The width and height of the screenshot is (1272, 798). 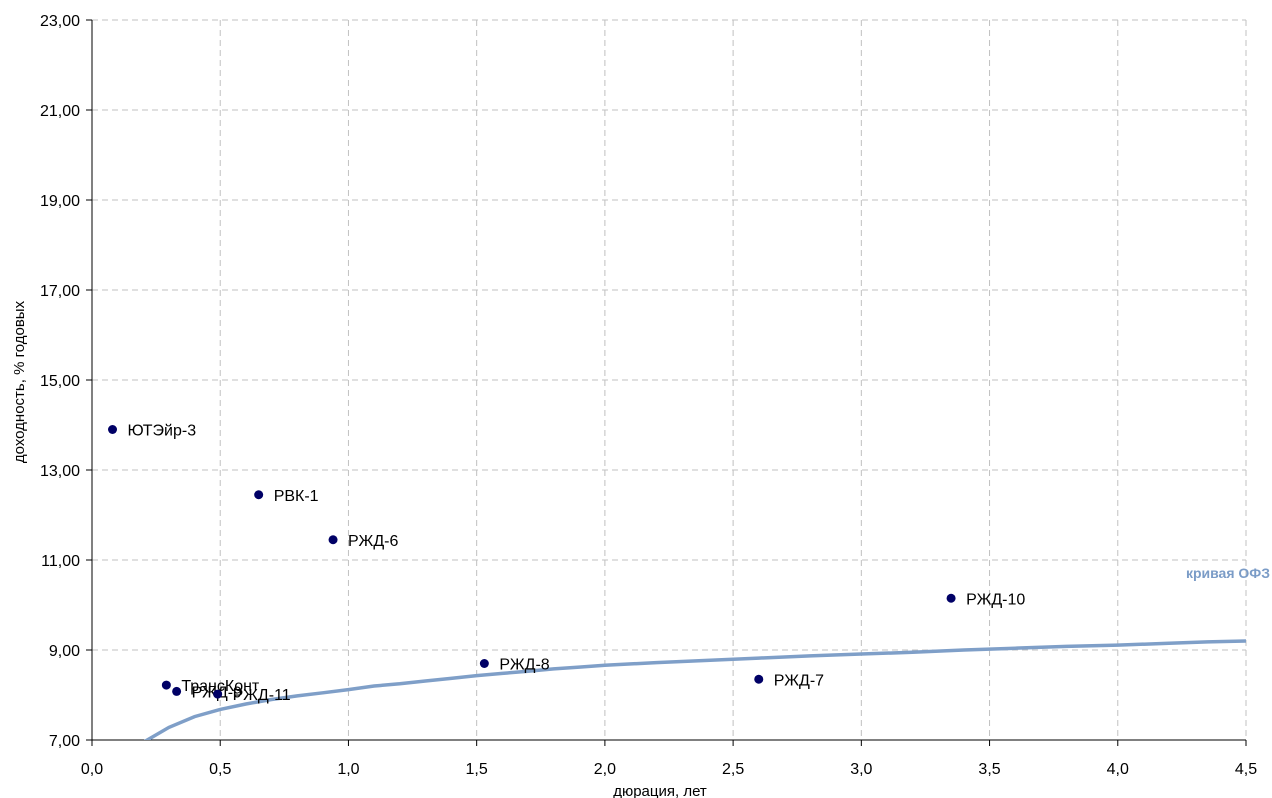 I want to click on x-tick-label: 2,0, so click(x=605, y=769).